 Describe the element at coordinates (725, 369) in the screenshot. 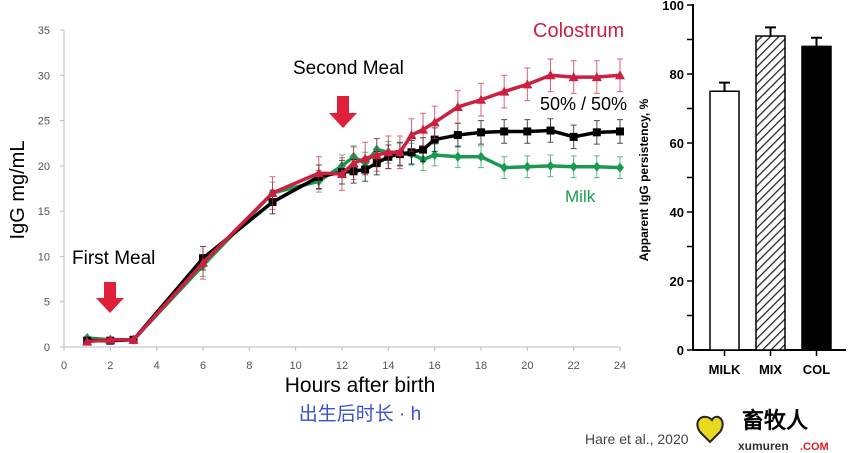

I see `bar-category-label: MILK` at that location.